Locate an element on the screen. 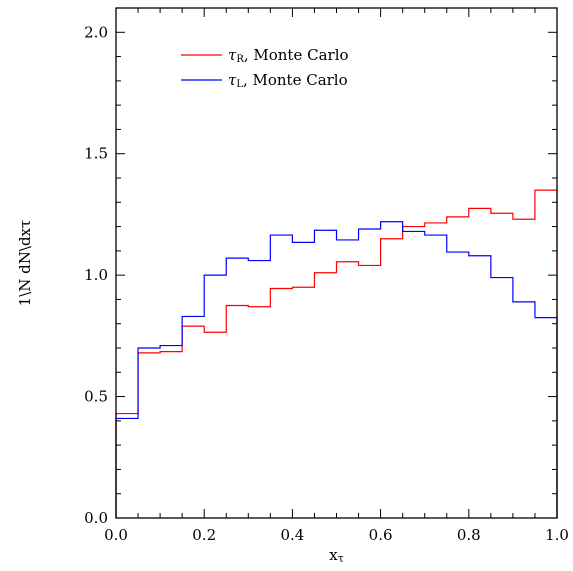  x-tick-label: 0.0 is located at coordinates (116, 535).